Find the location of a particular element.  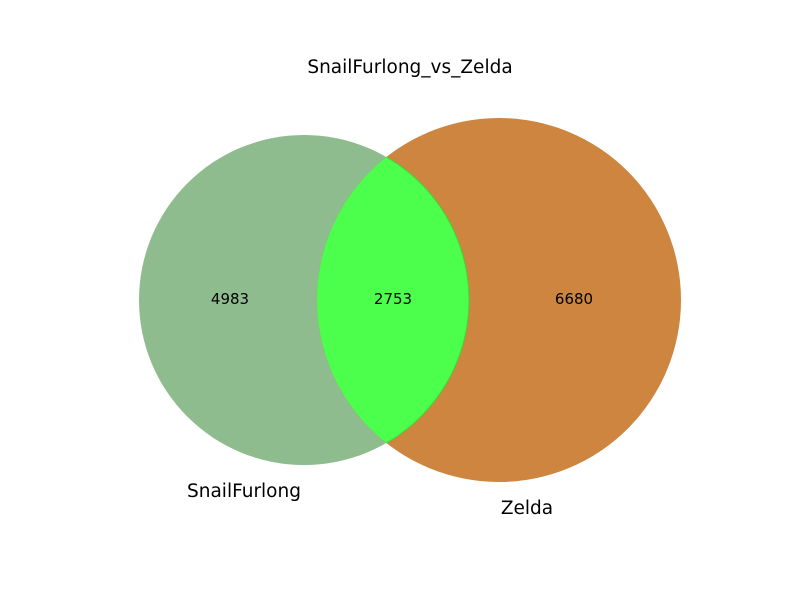

count-zelda-only: 6680 is located at coordinates (574, 299).